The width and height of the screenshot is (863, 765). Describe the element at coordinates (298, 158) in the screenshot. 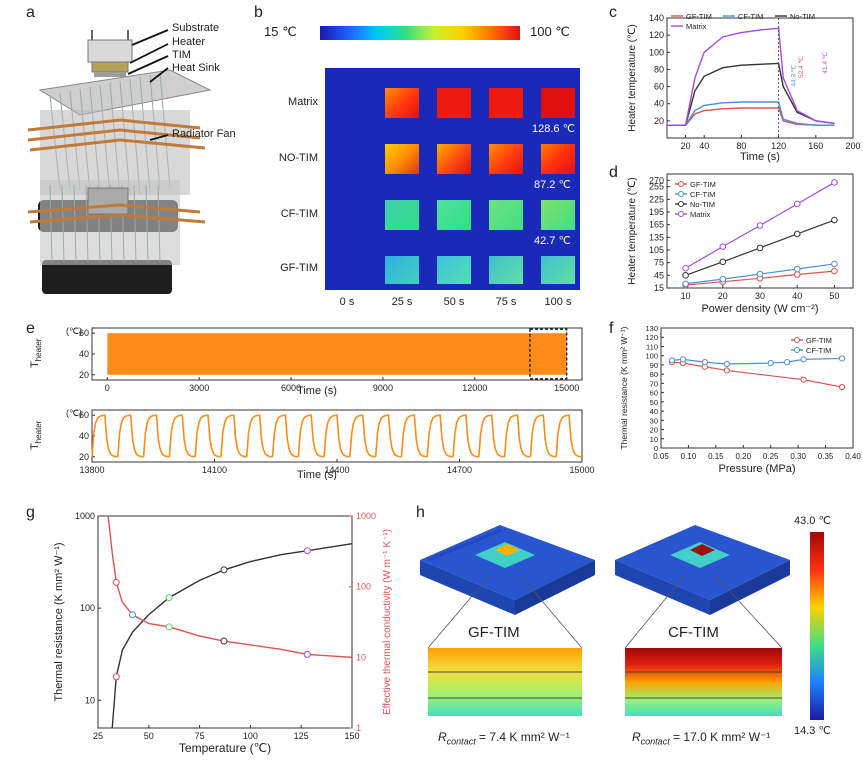

I see `row-label-no-tim: NO-TIM` at that location.